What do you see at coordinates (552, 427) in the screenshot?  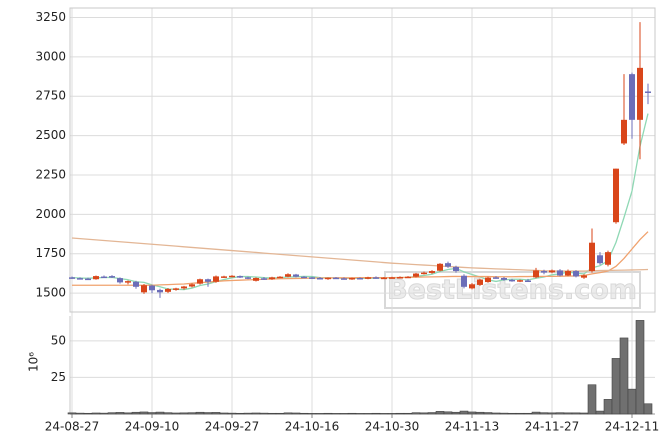 I see `x-tick-label: 24-11-27` at bounding box center [552, 427].